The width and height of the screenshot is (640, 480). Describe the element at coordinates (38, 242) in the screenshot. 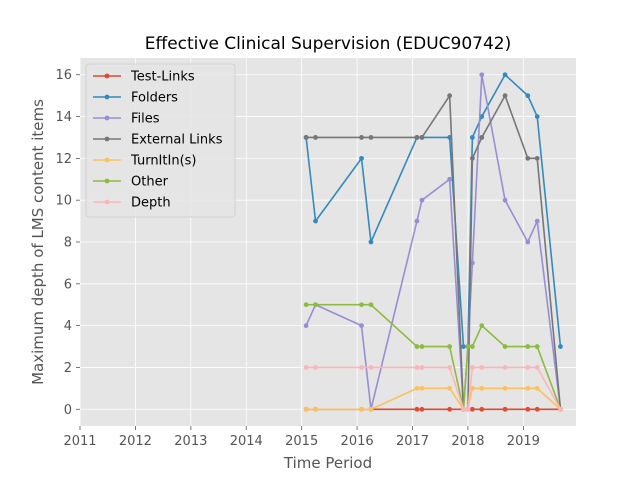

I see `y-axis-label: Maximum depth of LMS content items` at that location.